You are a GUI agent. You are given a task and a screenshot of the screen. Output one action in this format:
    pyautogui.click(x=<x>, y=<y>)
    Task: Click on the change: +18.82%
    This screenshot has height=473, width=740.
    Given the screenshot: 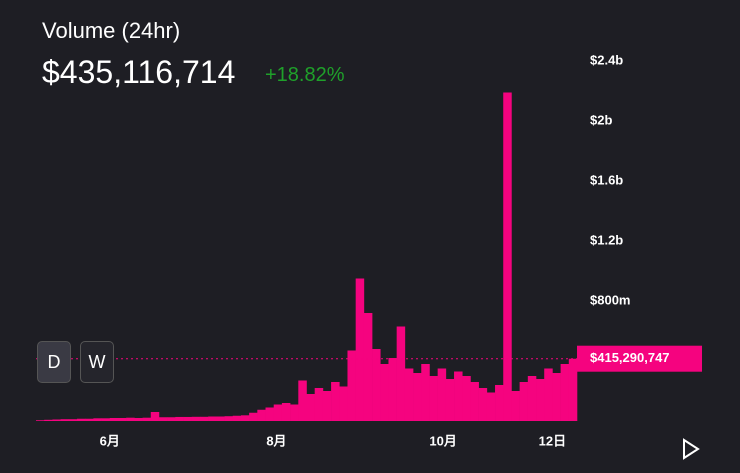 What is the action you would take?
    pyautogui.click(x=305, y=75)
    